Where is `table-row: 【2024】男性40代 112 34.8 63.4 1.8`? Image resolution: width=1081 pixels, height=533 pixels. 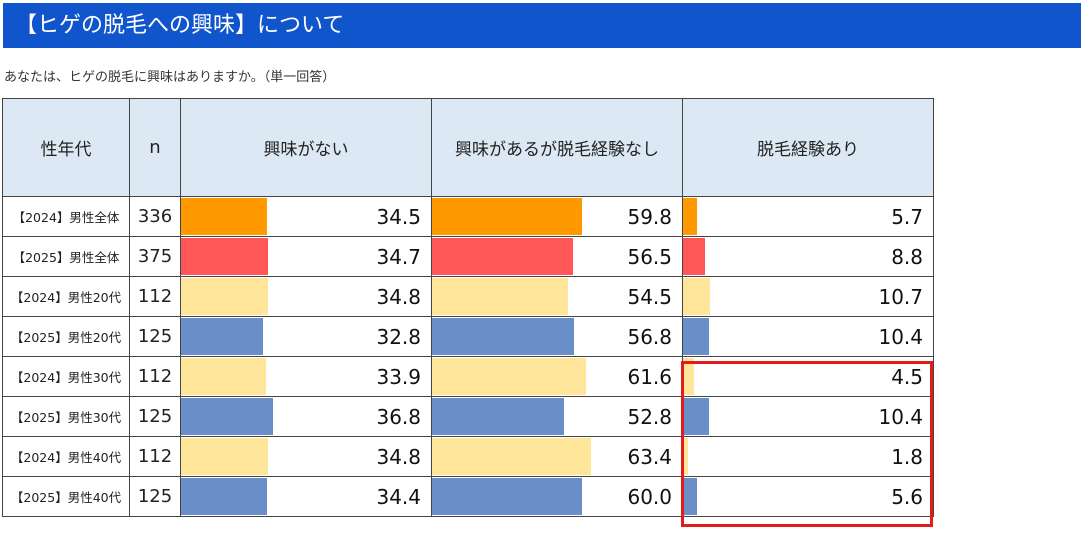
table-row: 【2024】男性40代 112 34.8 63.4 1.8 is located at coordinates (468, 456).